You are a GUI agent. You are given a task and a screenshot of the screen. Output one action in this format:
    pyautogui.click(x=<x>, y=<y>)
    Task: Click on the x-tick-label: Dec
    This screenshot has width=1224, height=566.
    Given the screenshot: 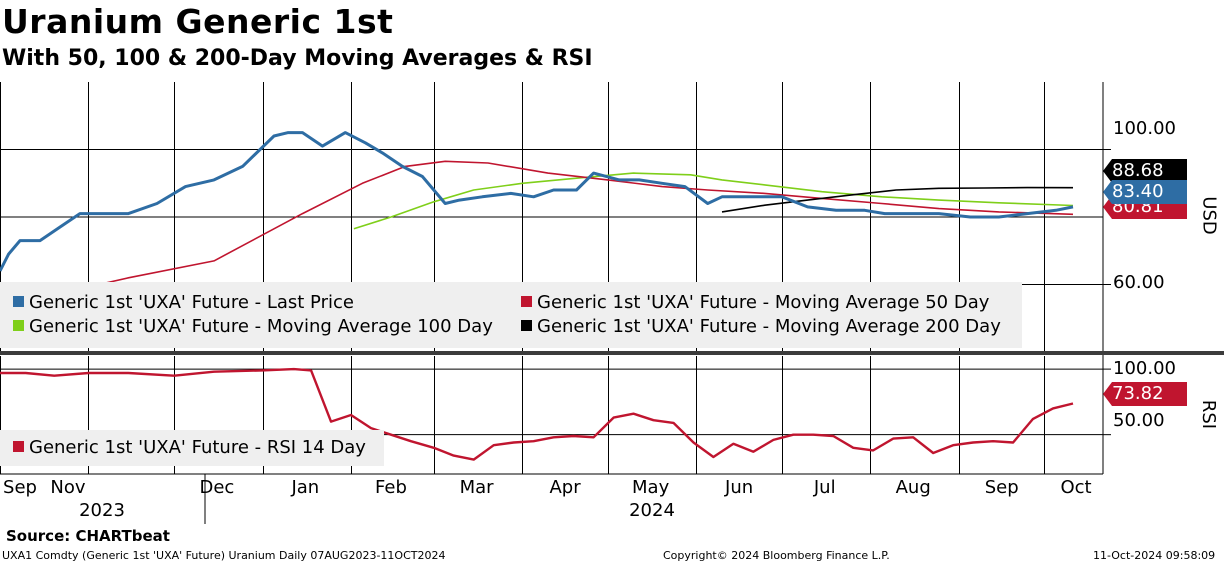 What is the action you would take?
    pyautogui.click(x=217, y=487)
    